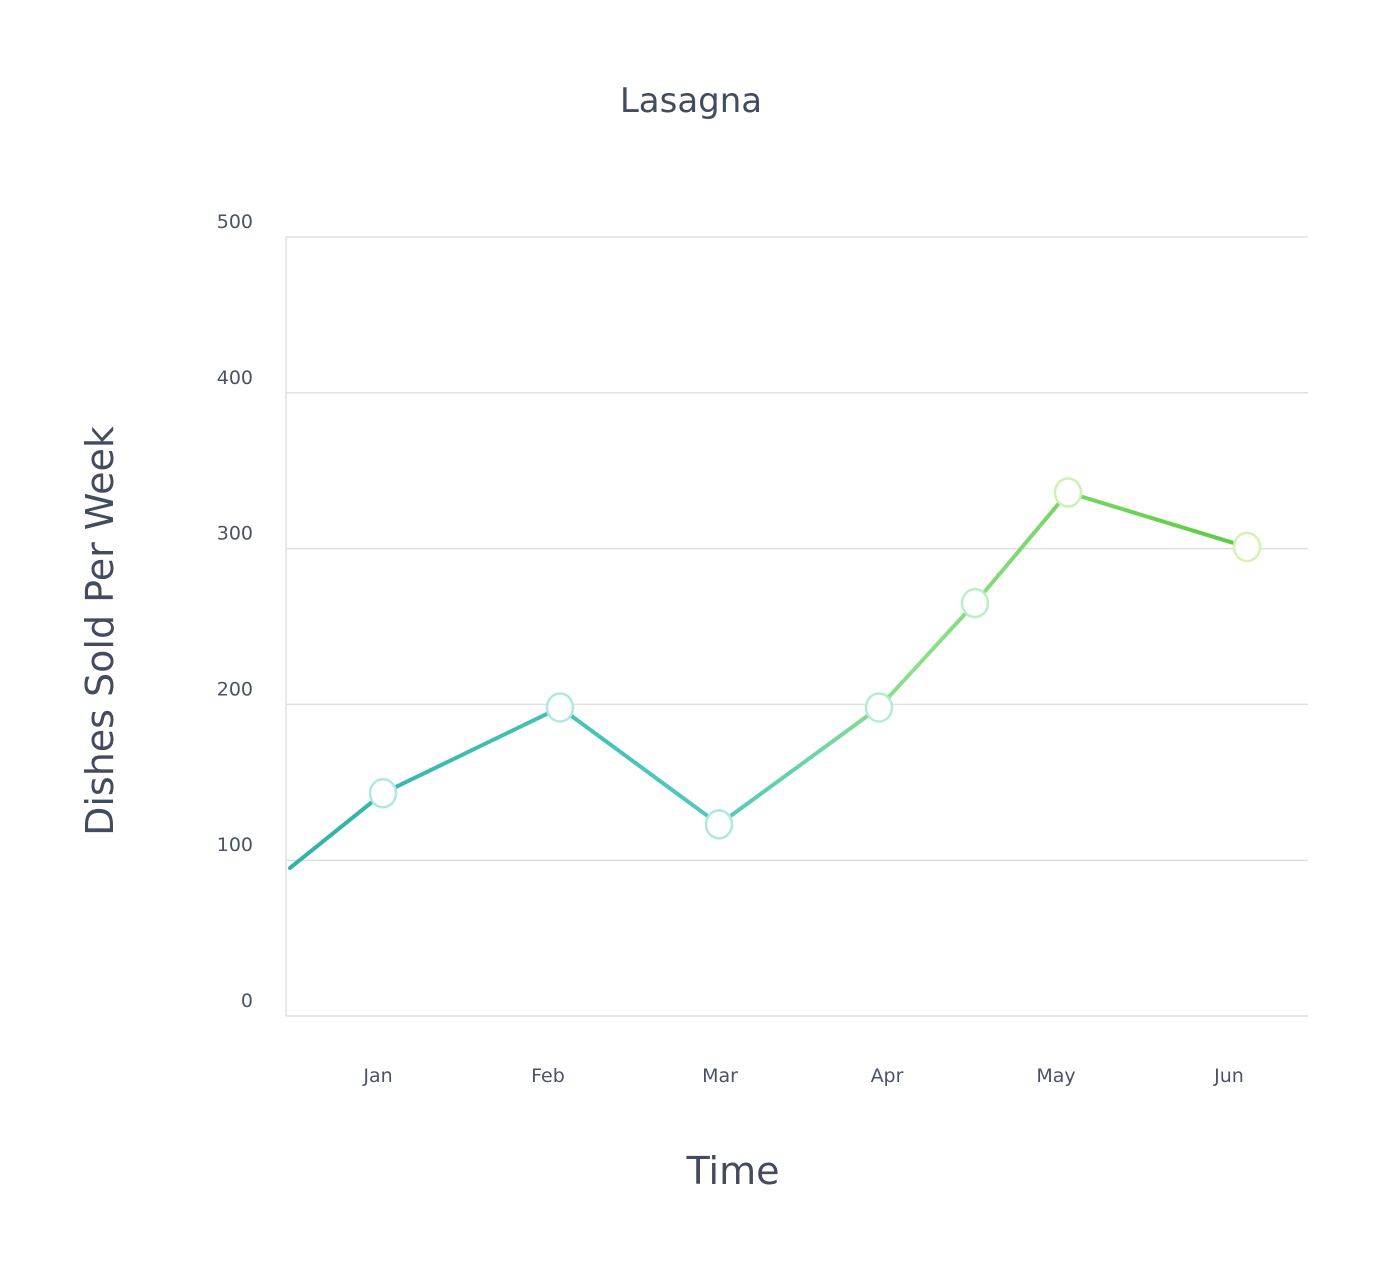 Image resolution: width=1382 pixels, height=1264 pixels. I want to click on y-axis-title: Dishes Sold Per Week, so click(100, 631).